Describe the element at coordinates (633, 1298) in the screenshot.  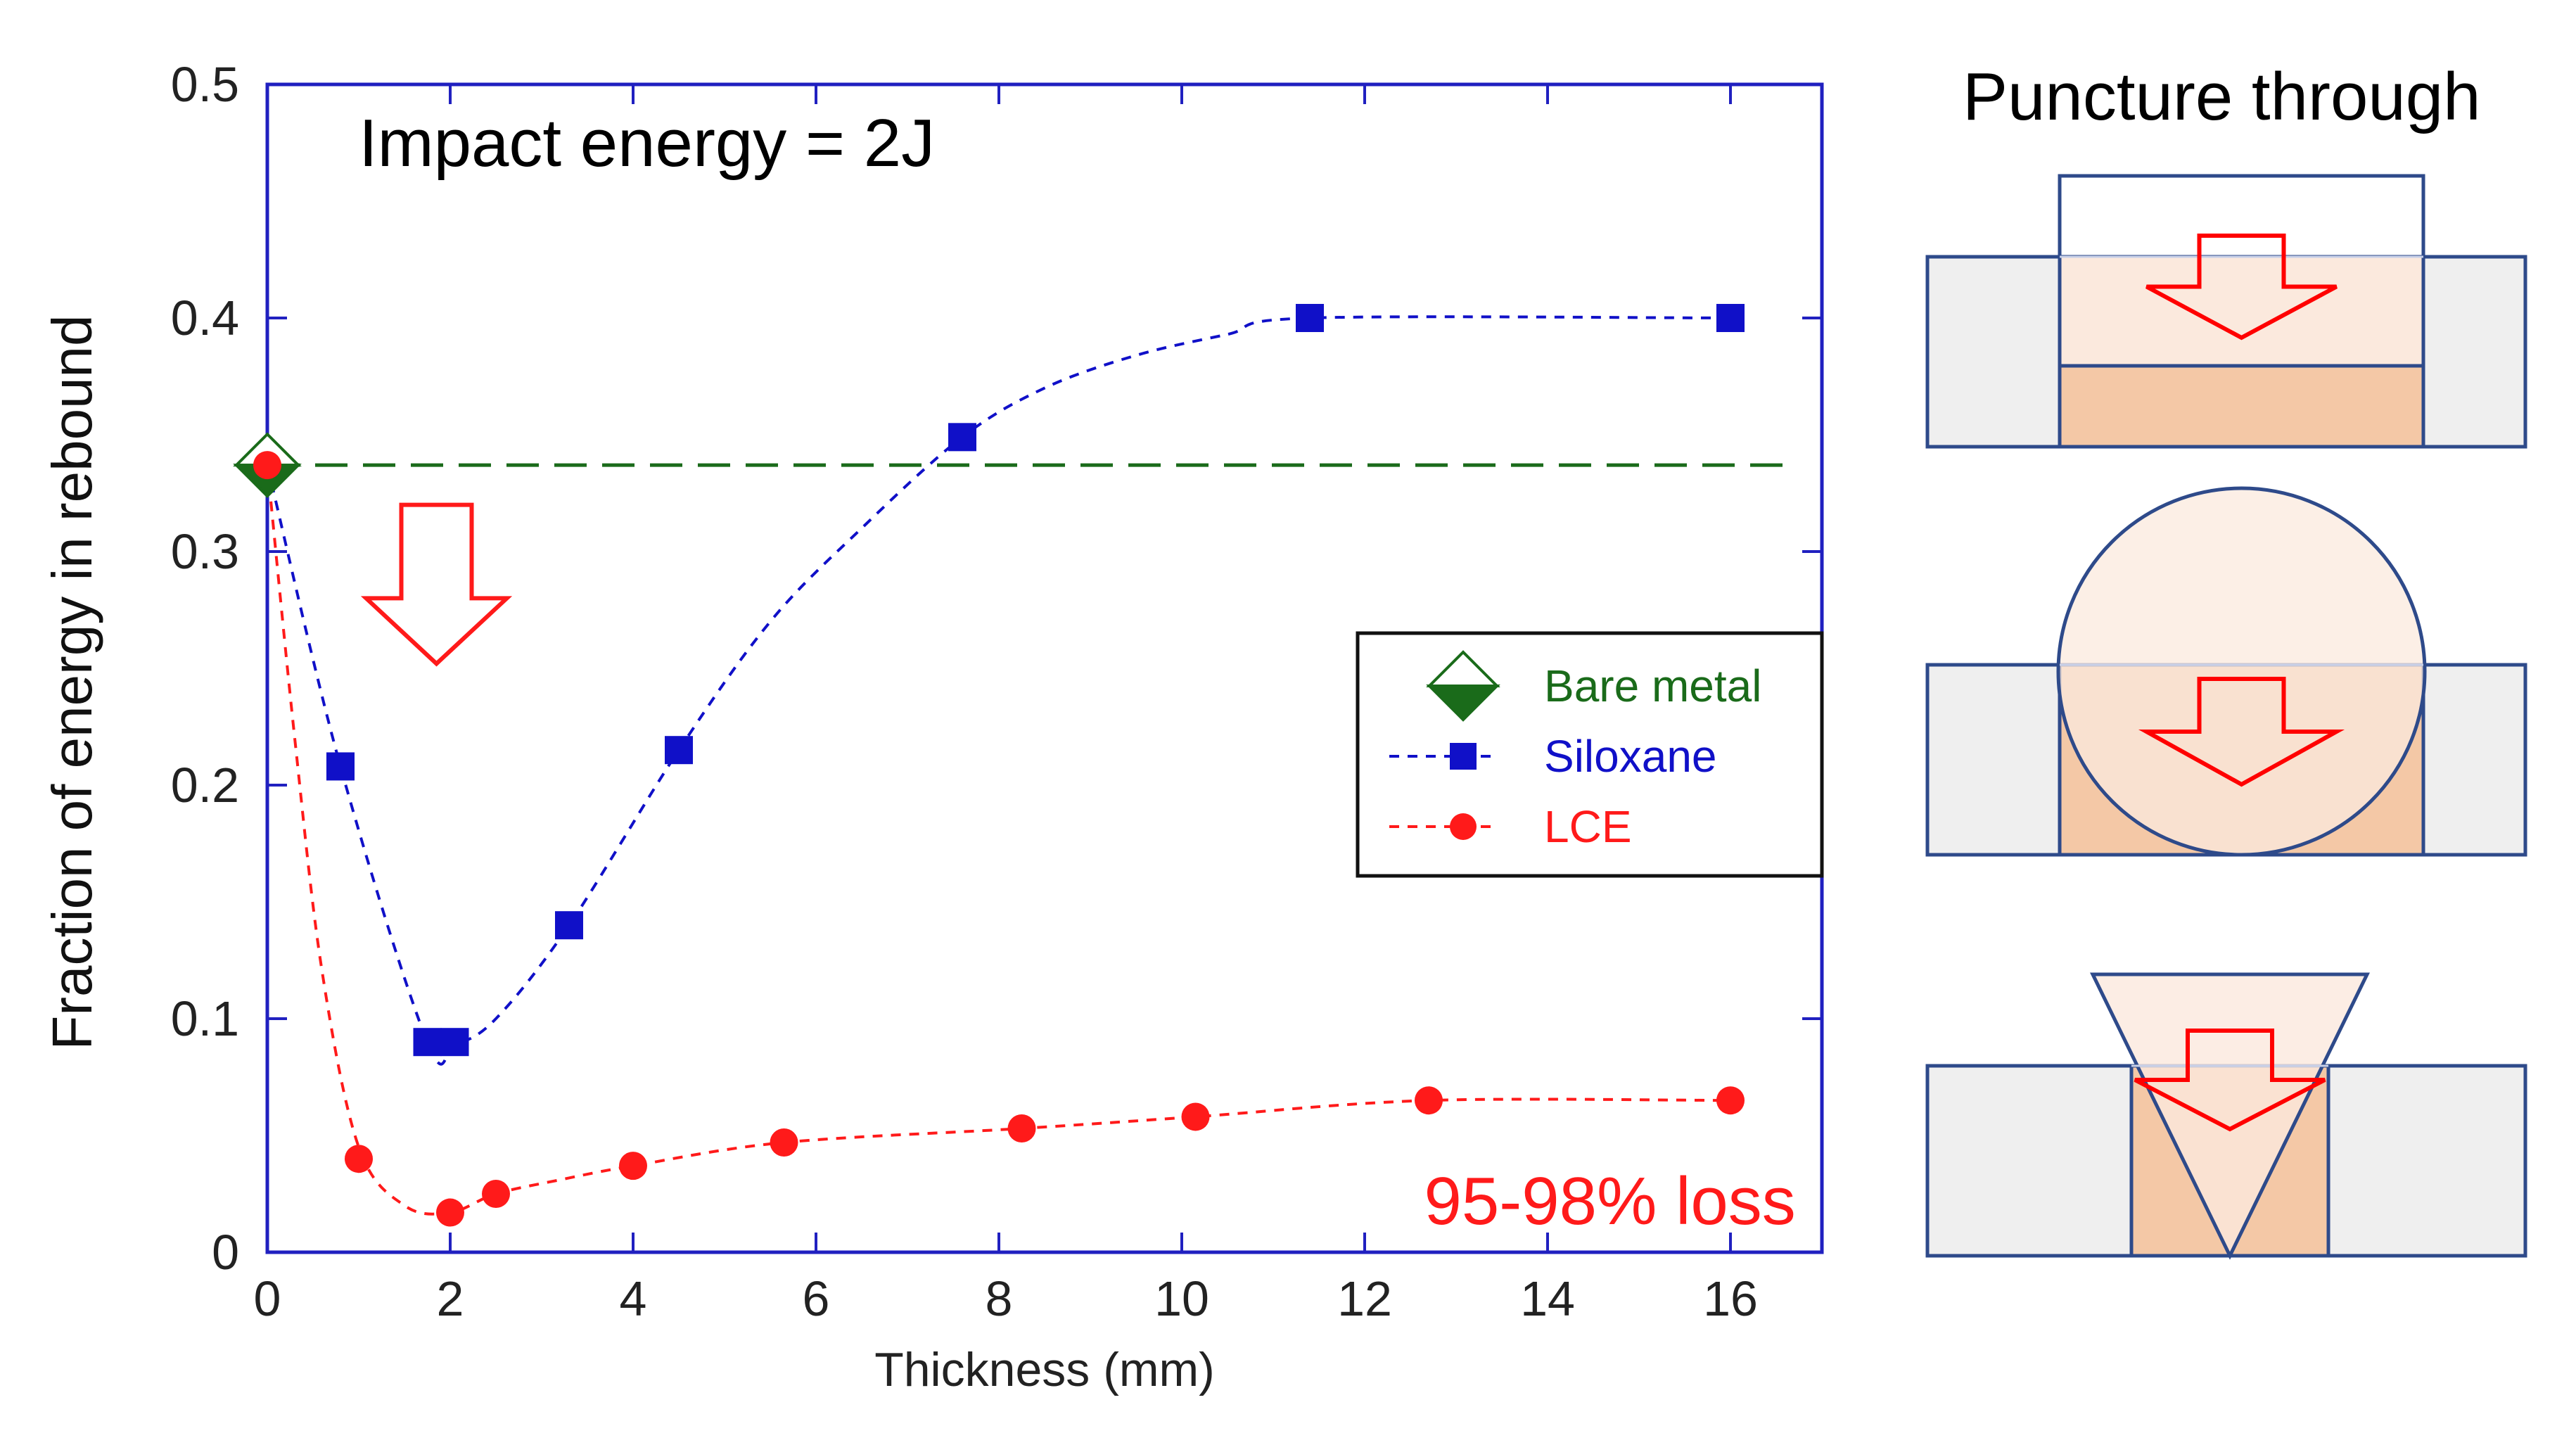
I see `x-tick-label: 4` at that location.